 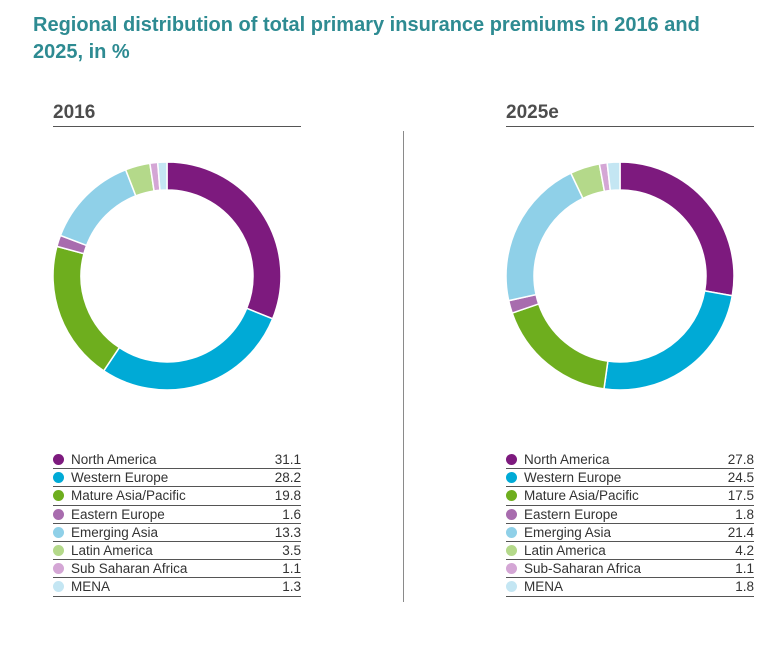 What do you see at coordinates (177, 551) in the screenshot?
I see `legend-item-latin-america: Latin America 3.5` at bounding box center [177, 551].